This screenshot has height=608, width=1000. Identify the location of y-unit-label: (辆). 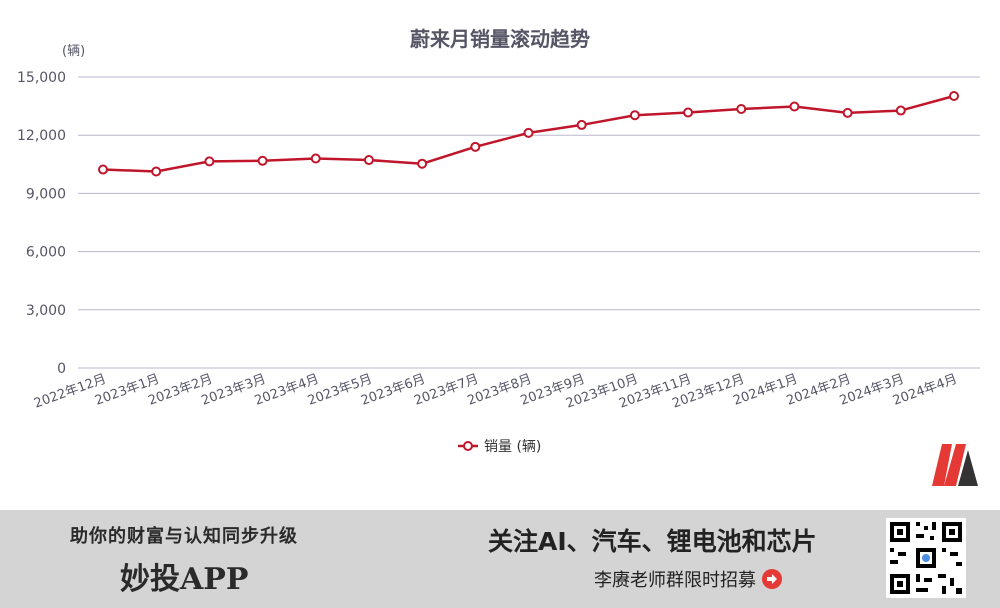
(73, 51).